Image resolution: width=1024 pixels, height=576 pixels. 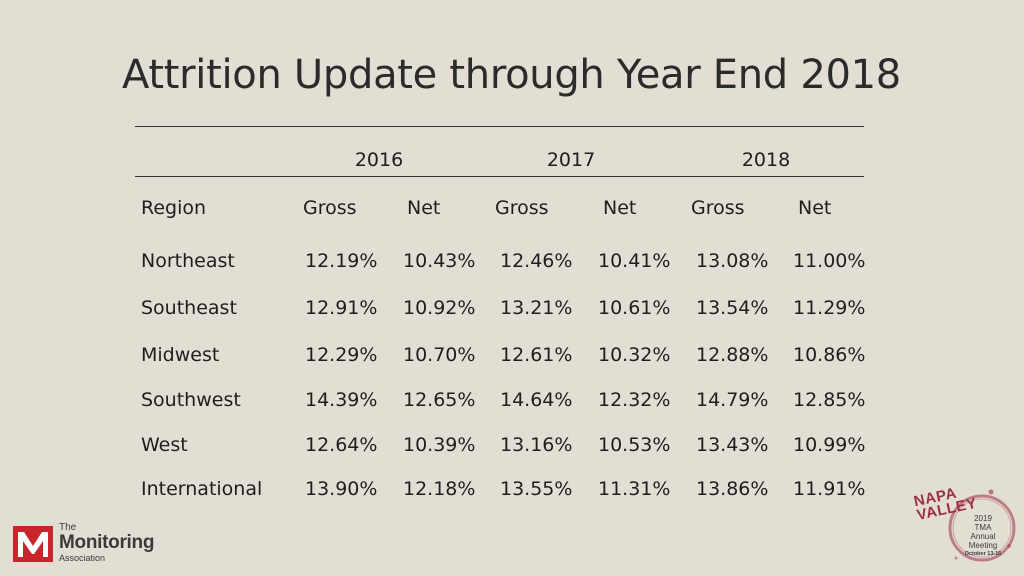 What do you see at coordinates (634, 445) in the screenshot?
I see `table-cell: 10.53%` at bounding box center [634, 445].